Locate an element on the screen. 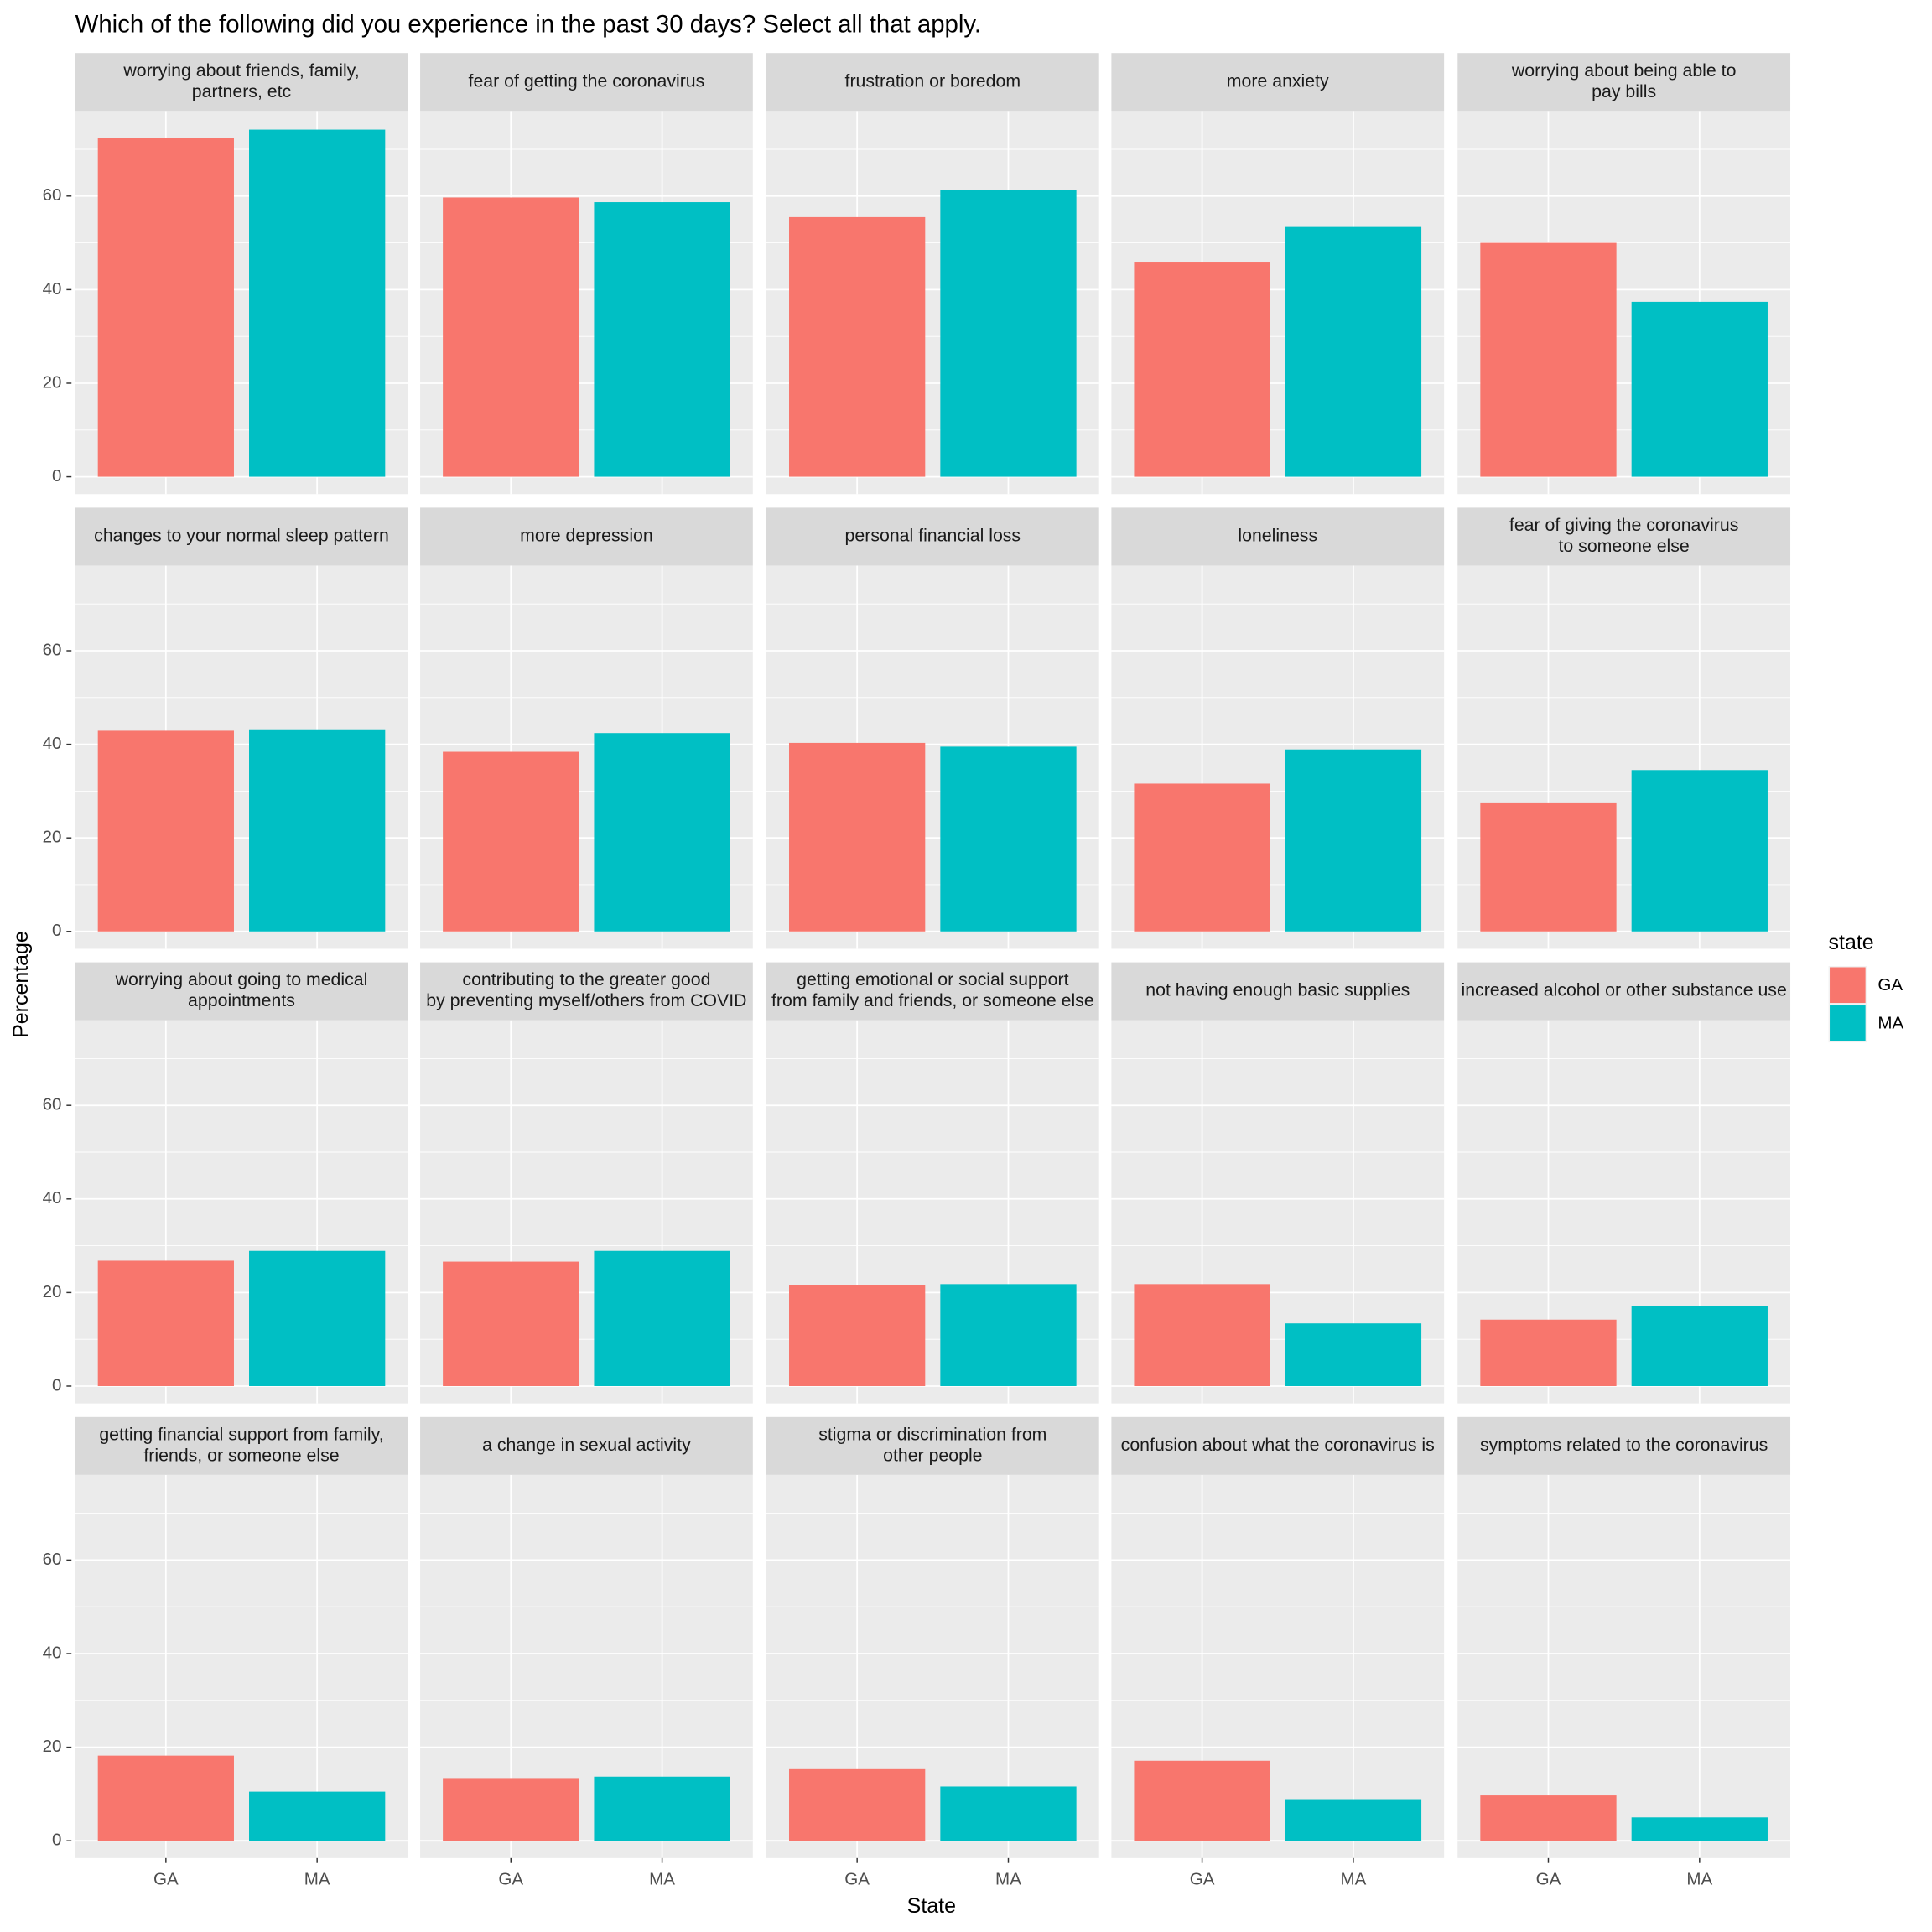 The image size is (1932, 1932). facet-label: contributing to the greater good is located at coordinates (586, 979).